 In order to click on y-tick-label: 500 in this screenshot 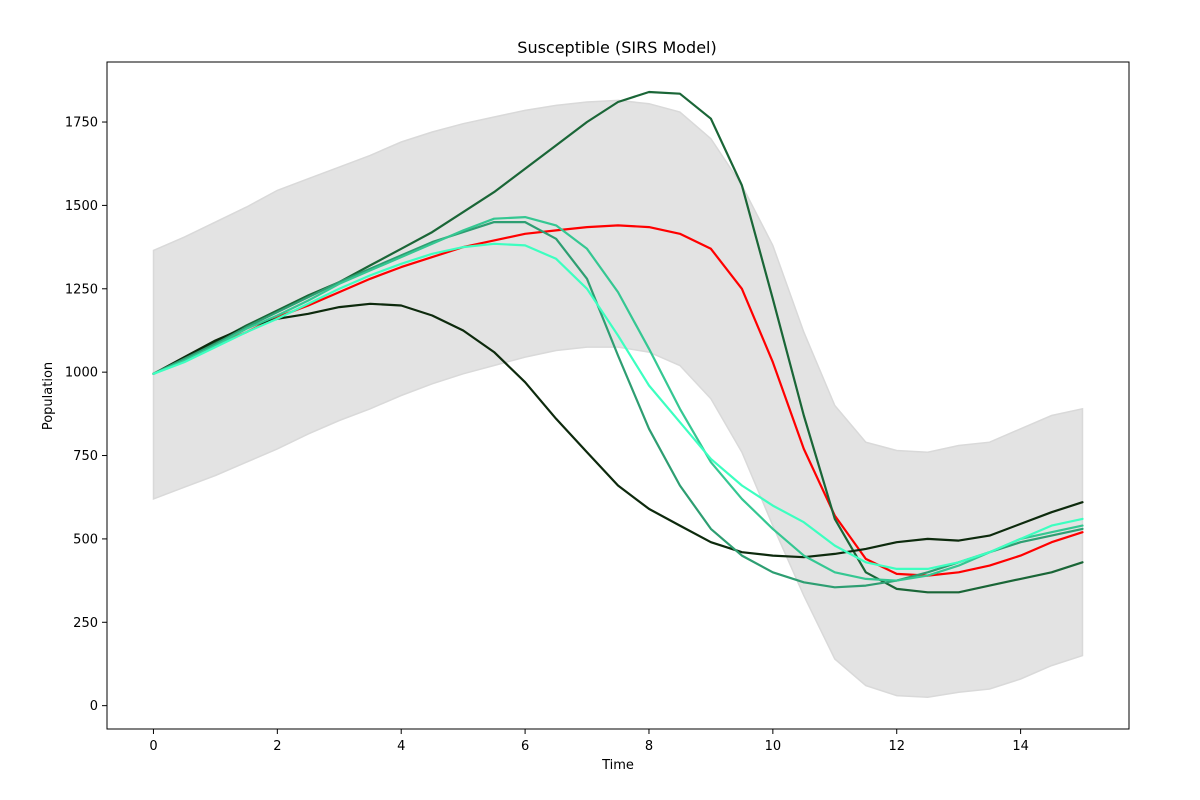, I will do `click(85, 539)`.